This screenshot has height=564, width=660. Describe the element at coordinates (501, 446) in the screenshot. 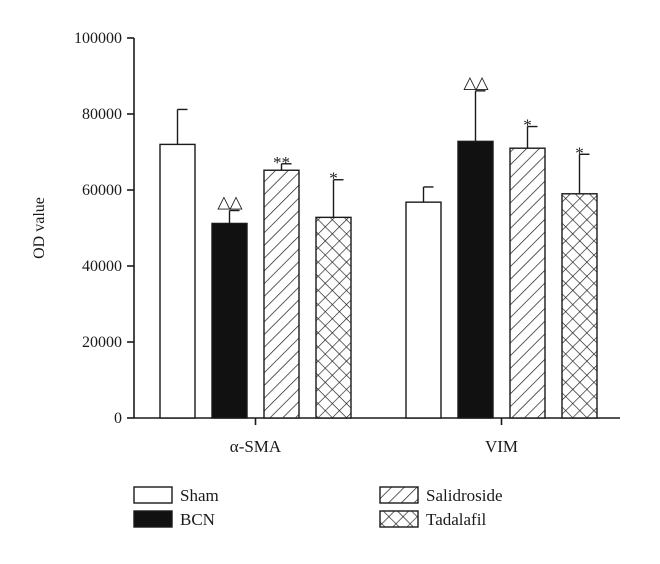

I see `category-label: VIM` at that location.